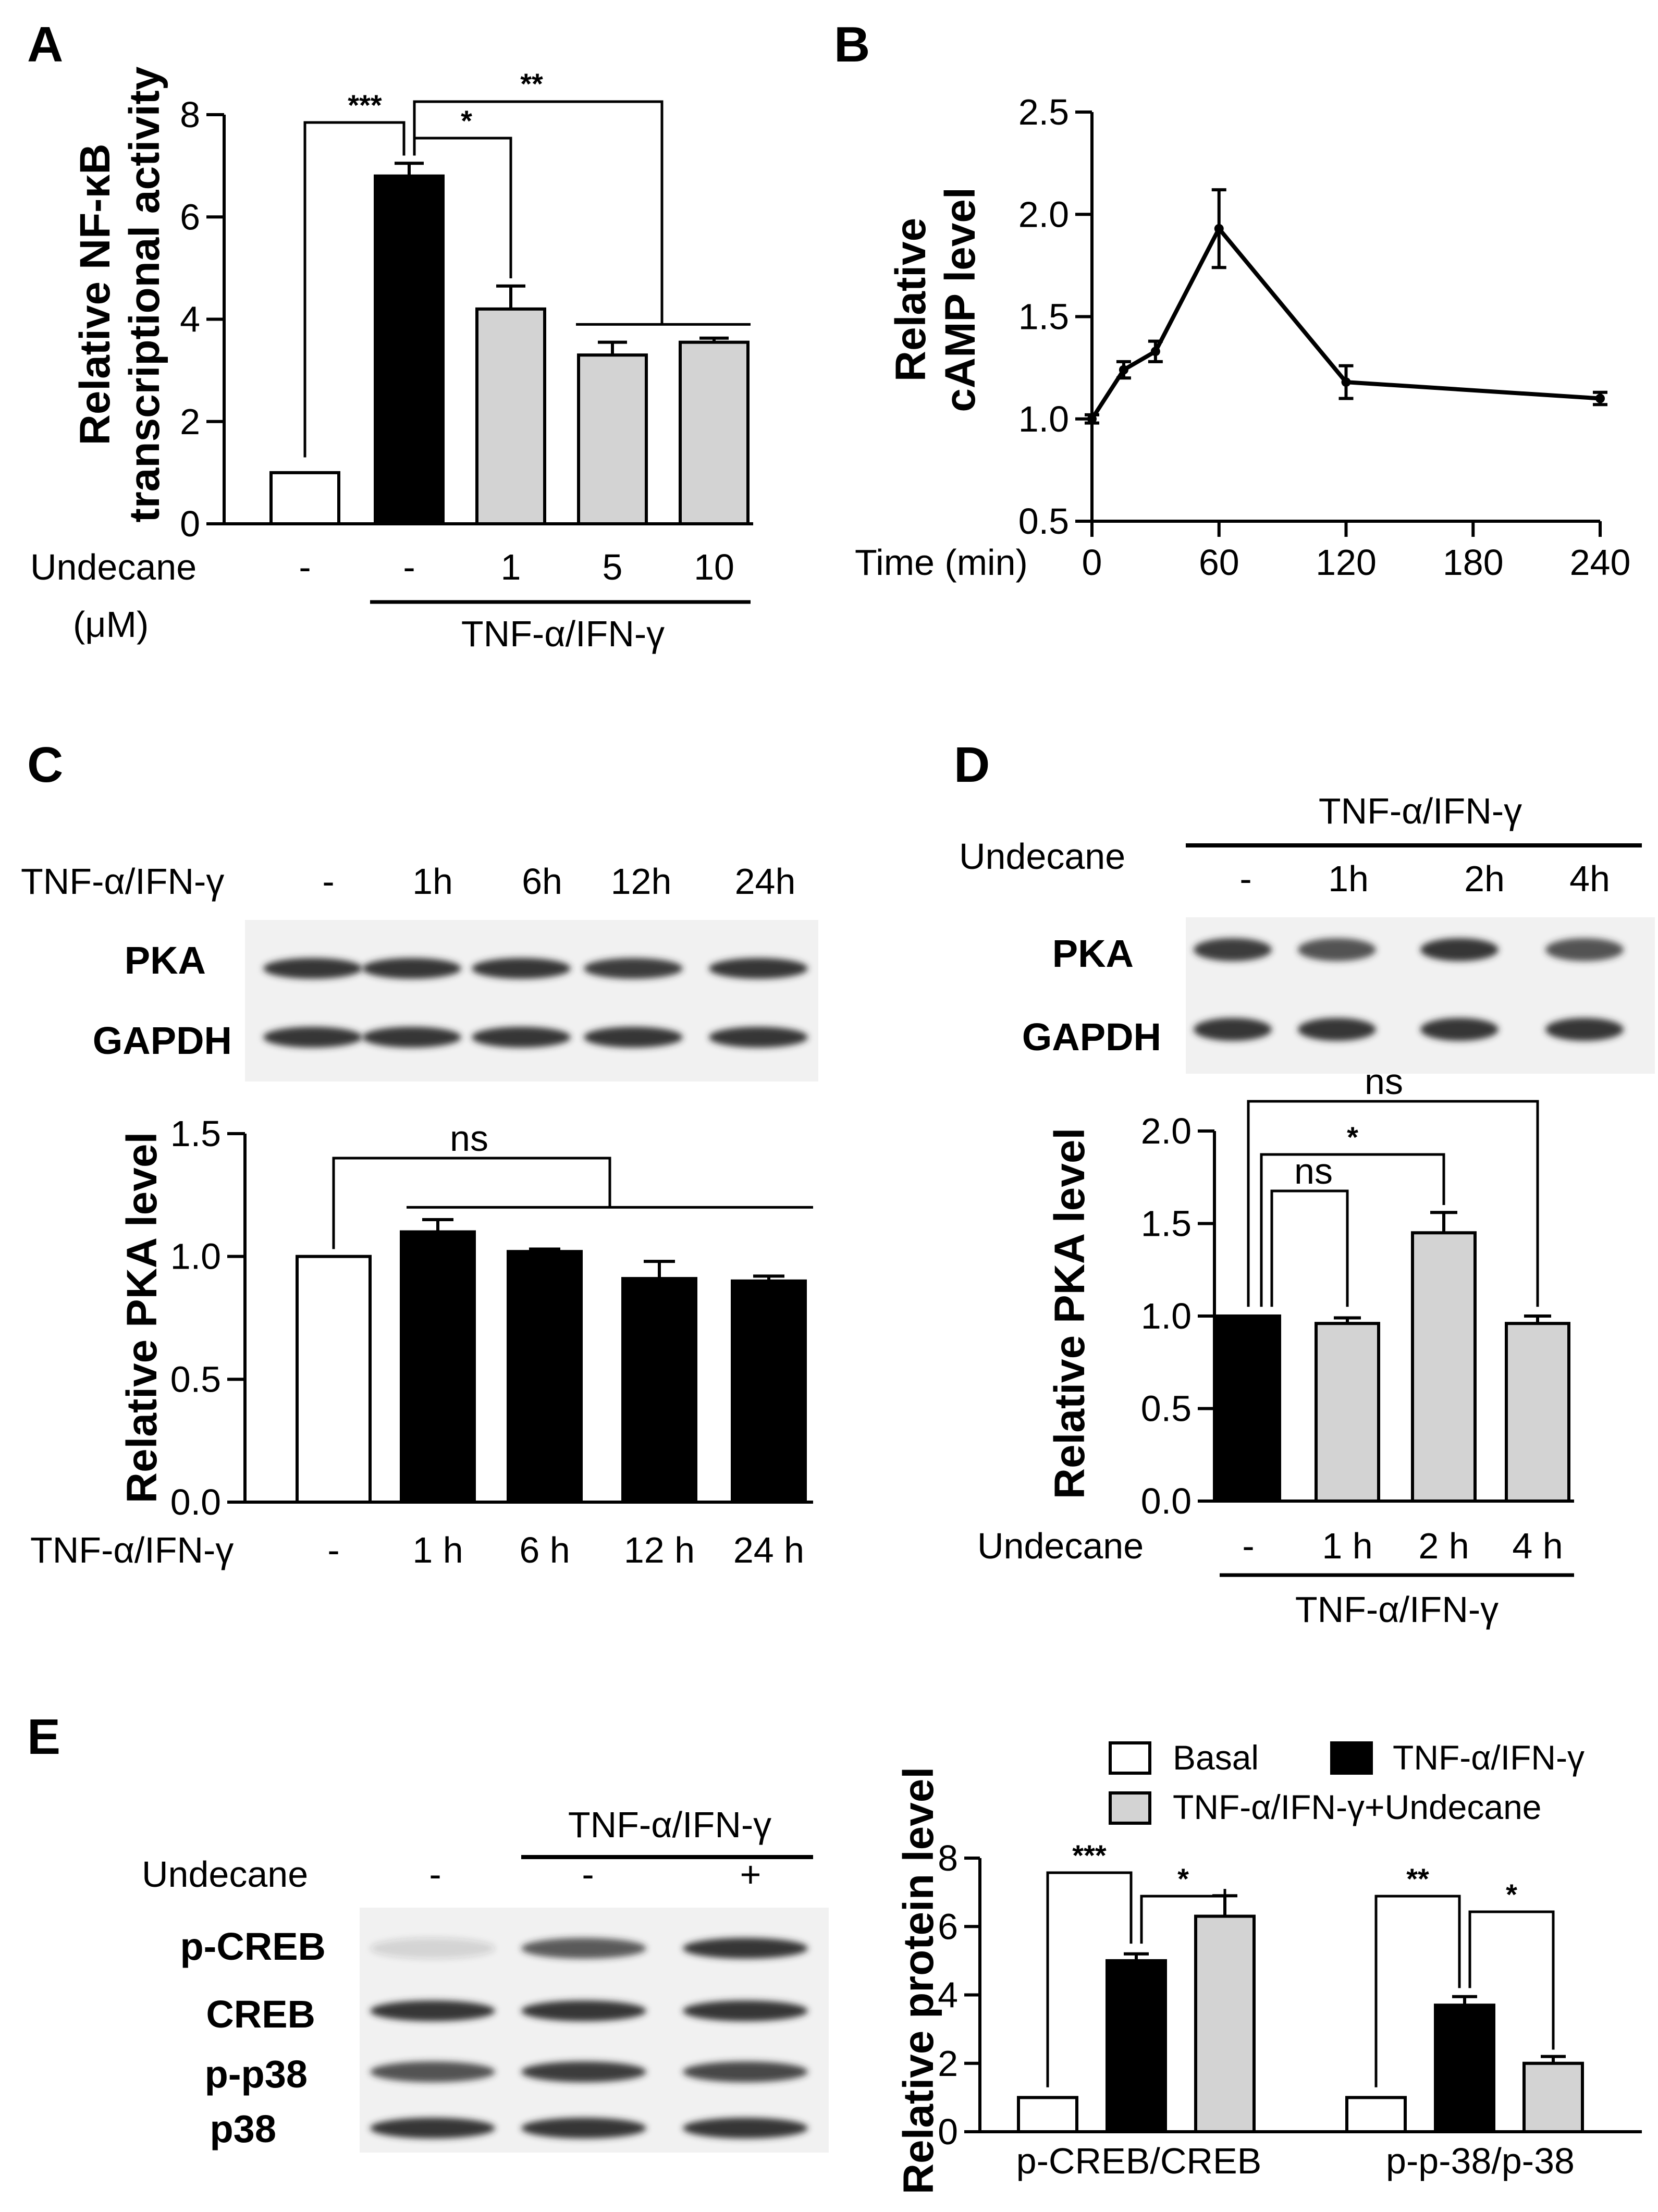 The width and height of the screenshot is (1658, 2212). I want to click on panel-e-y-tick-label: 6, so click(948, 1926).